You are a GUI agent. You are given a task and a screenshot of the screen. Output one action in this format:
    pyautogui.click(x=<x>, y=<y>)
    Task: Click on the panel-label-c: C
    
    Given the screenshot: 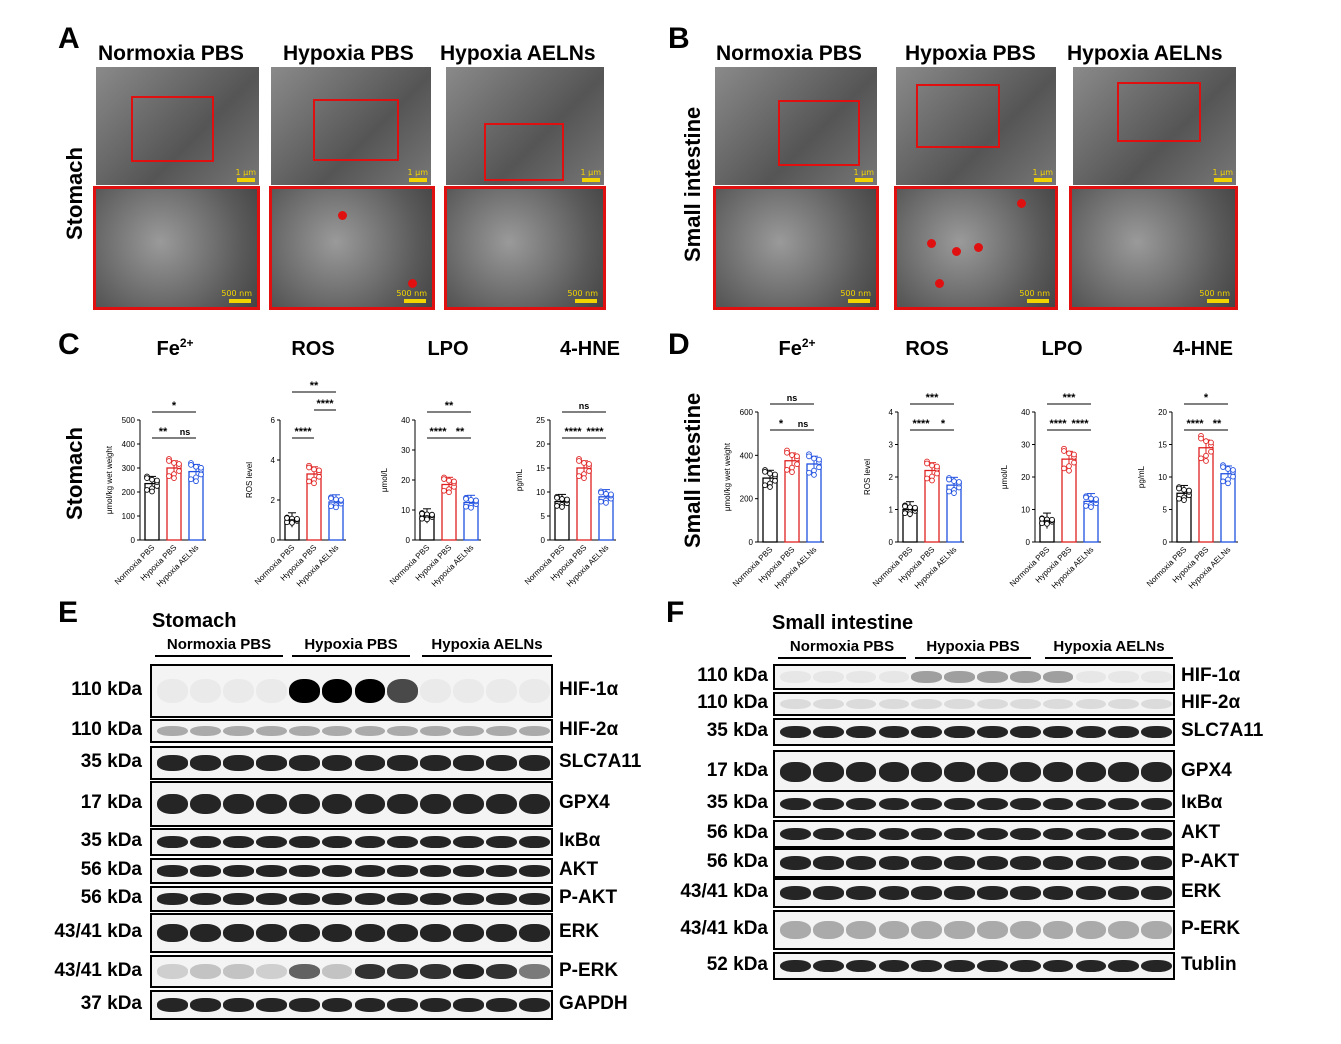 What is the action you would take?
    pyautogui.click(x=69, y=344)
    